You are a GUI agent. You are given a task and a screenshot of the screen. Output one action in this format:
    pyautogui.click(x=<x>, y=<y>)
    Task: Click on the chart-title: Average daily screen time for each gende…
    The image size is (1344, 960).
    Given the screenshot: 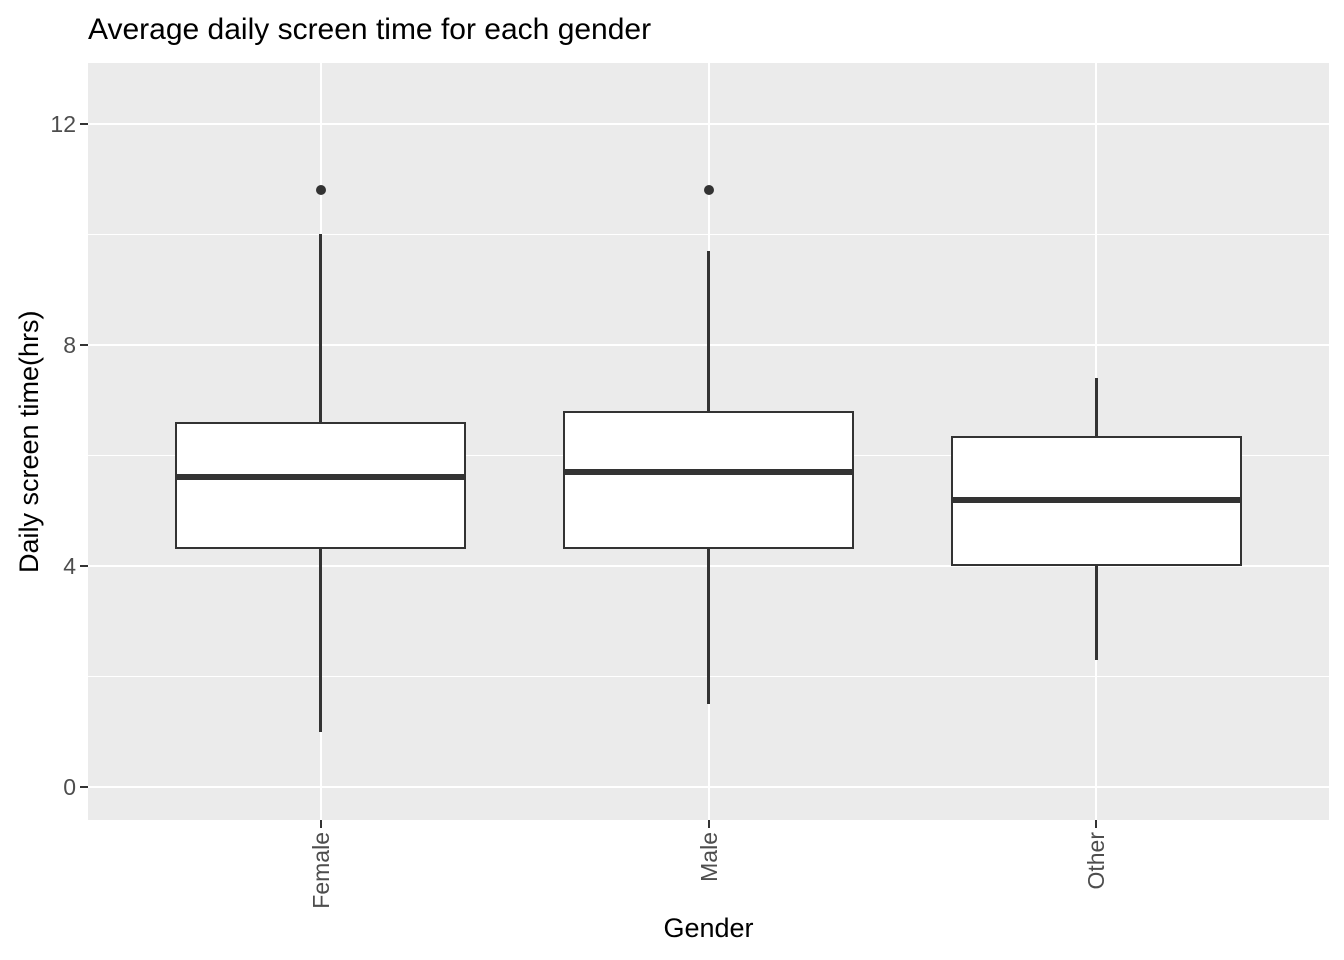 What is the action you would take?
    pyautogui.click(x=370, y=29)
    